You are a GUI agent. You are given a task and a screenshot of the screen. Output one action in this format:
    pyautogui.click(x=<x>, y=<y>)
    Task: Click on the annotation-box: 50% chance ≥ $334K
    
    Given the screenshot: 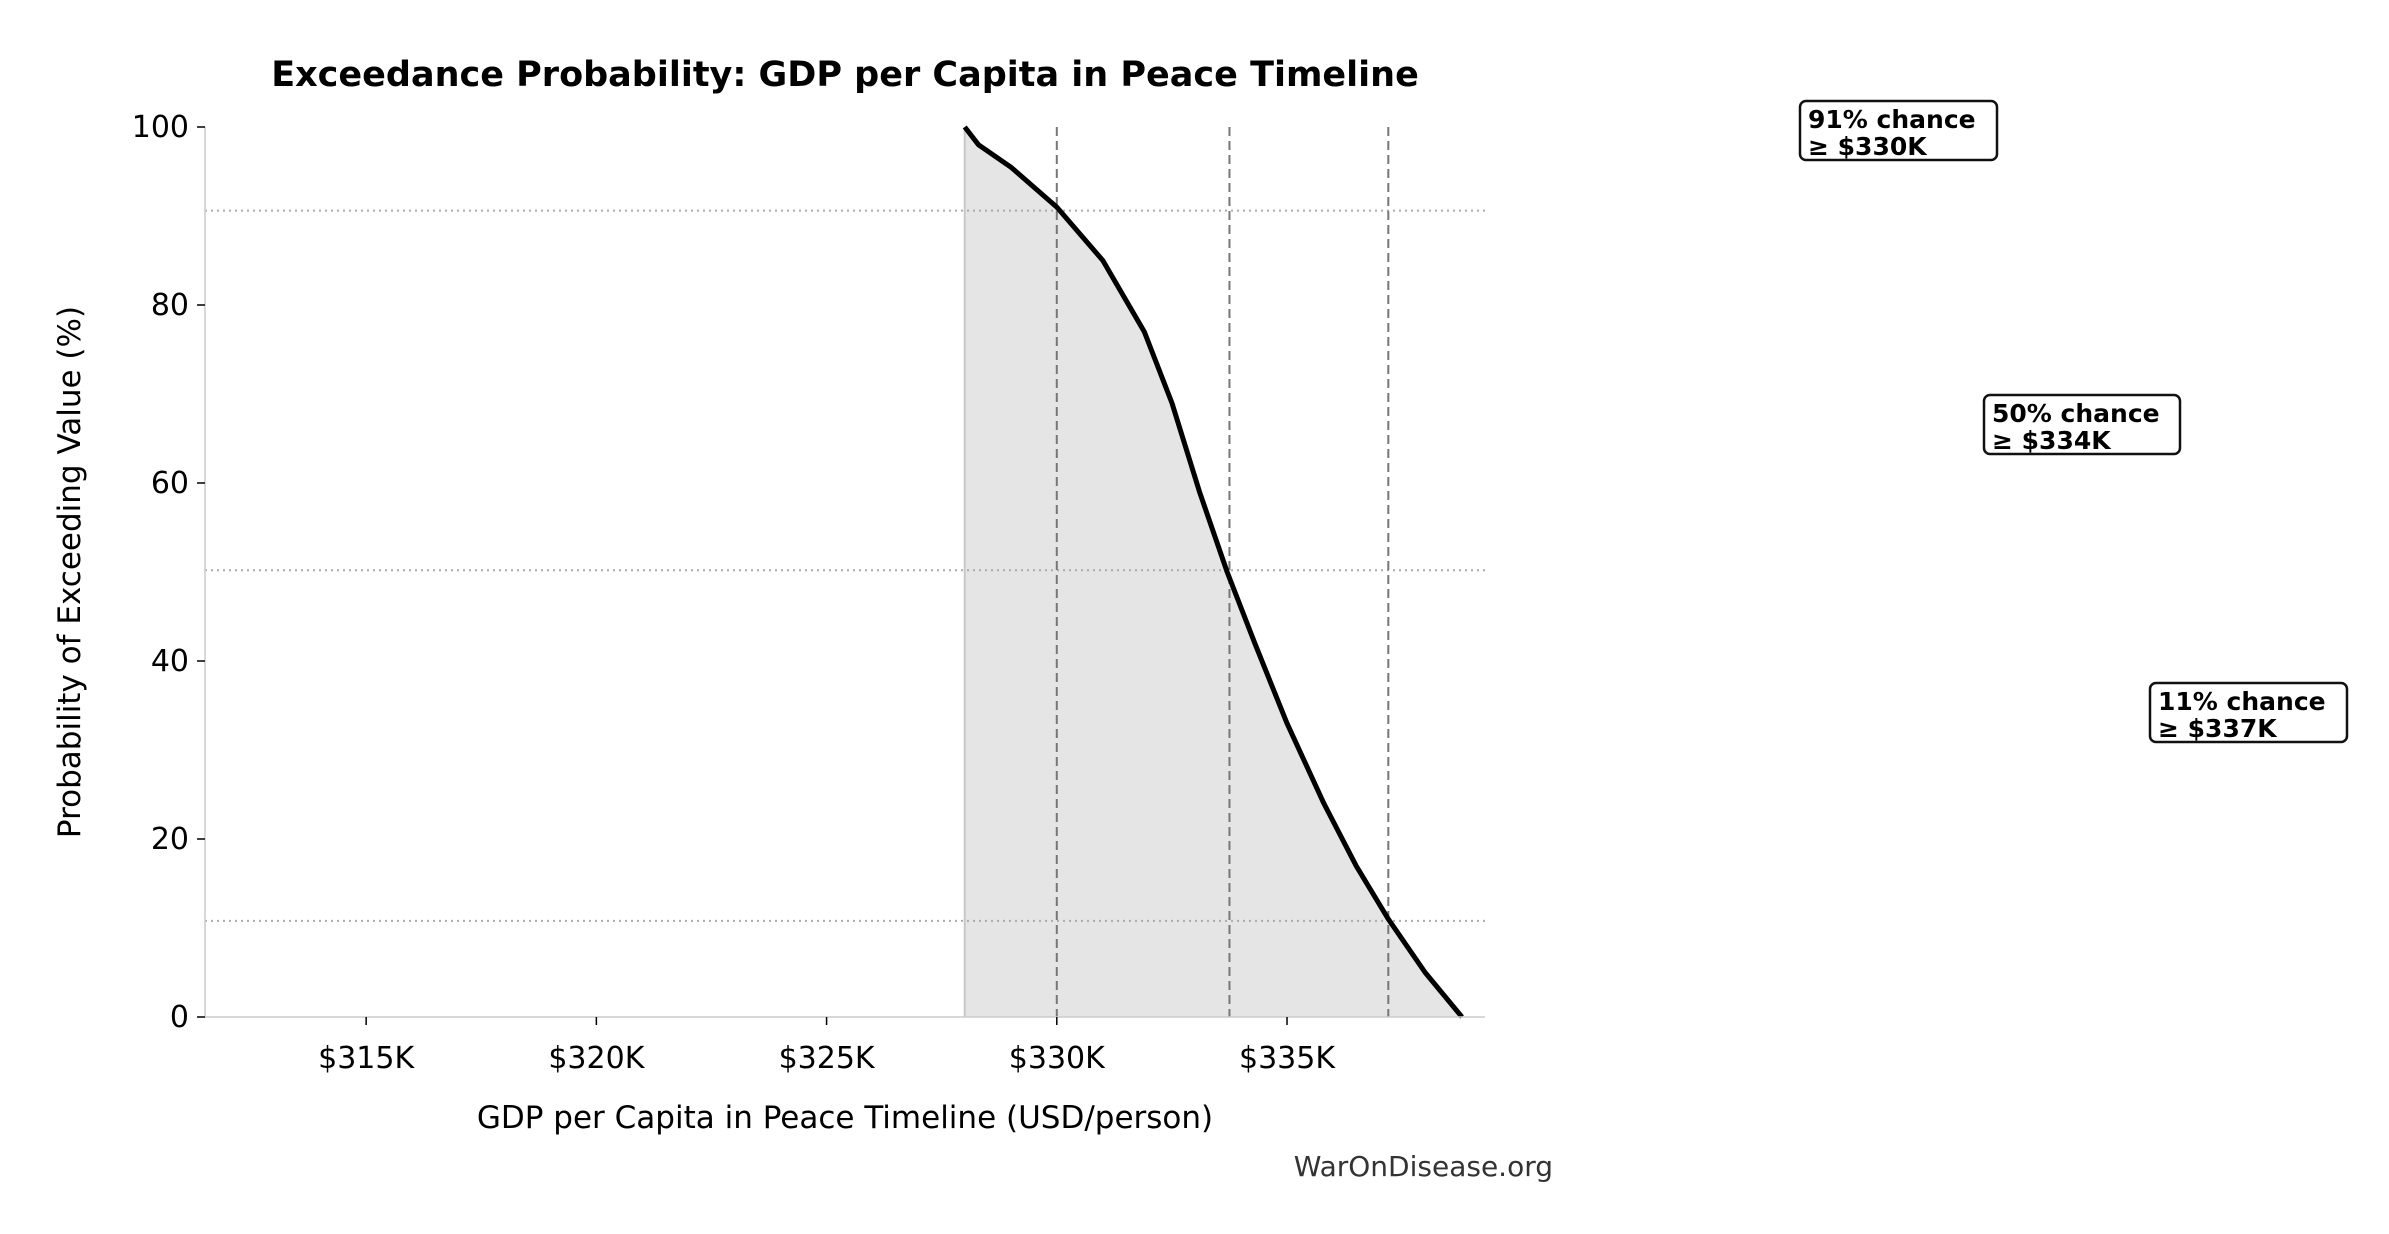 What is the action you would take?
    pyautogui.click(x=2082, y=424)
    